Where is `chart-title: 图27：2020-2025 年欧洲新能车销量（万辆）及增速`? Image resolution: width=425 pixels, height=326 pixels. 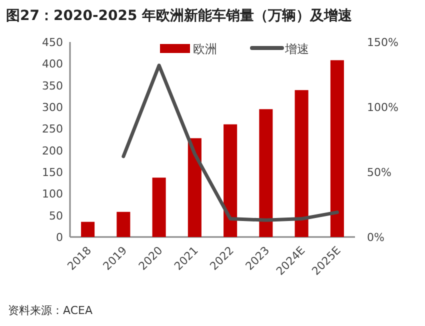 chart-title: 图27：2020-2025 年欧洲新能车销量（万辆）及增速 is located at coordinates (180, 15).